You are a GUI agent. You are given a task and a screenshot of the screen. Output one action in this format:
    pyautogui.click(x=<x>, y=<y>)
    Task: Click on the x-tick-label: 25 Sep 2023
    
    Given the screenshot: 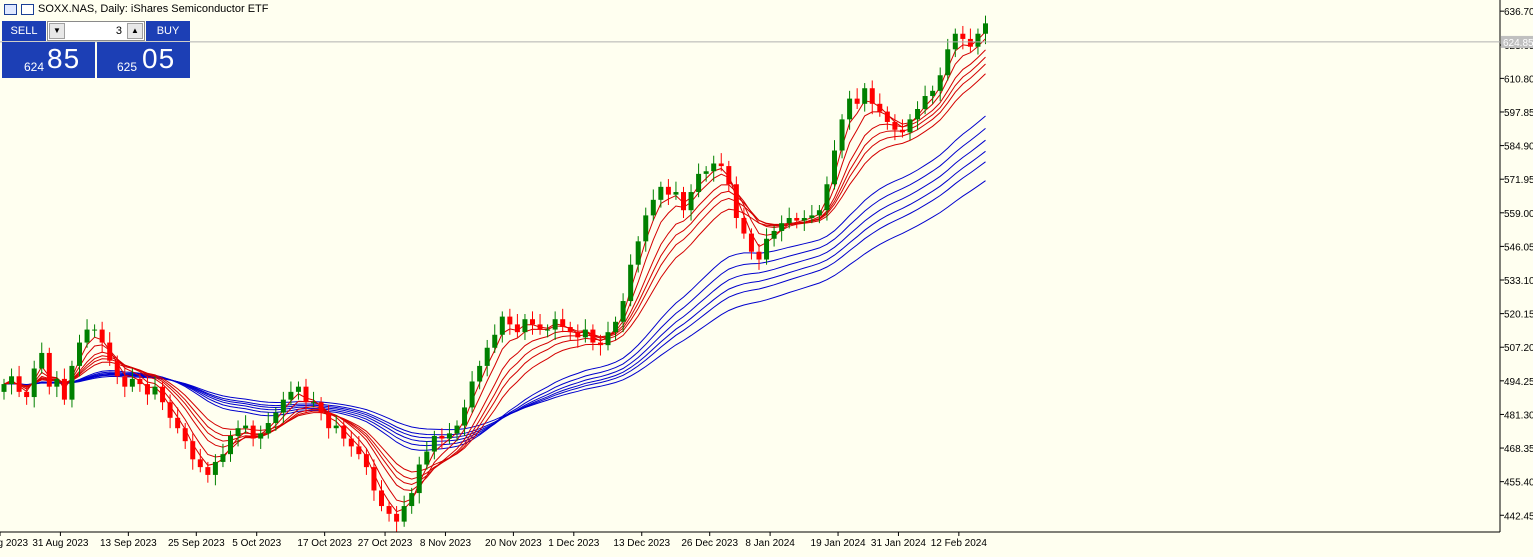 What is the action you would take?
    pyautogui.click(x=196, y=543)
    